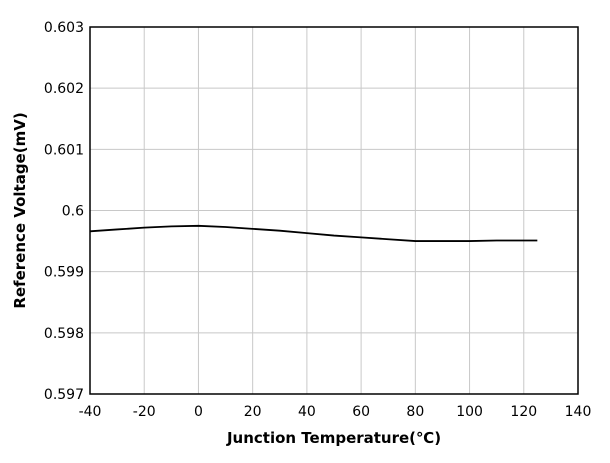 This screenshot has width=610, height=463. Describe the element at coordinates (469, 412) in the screenshot. I see `x-tick-label: 100` at that location.